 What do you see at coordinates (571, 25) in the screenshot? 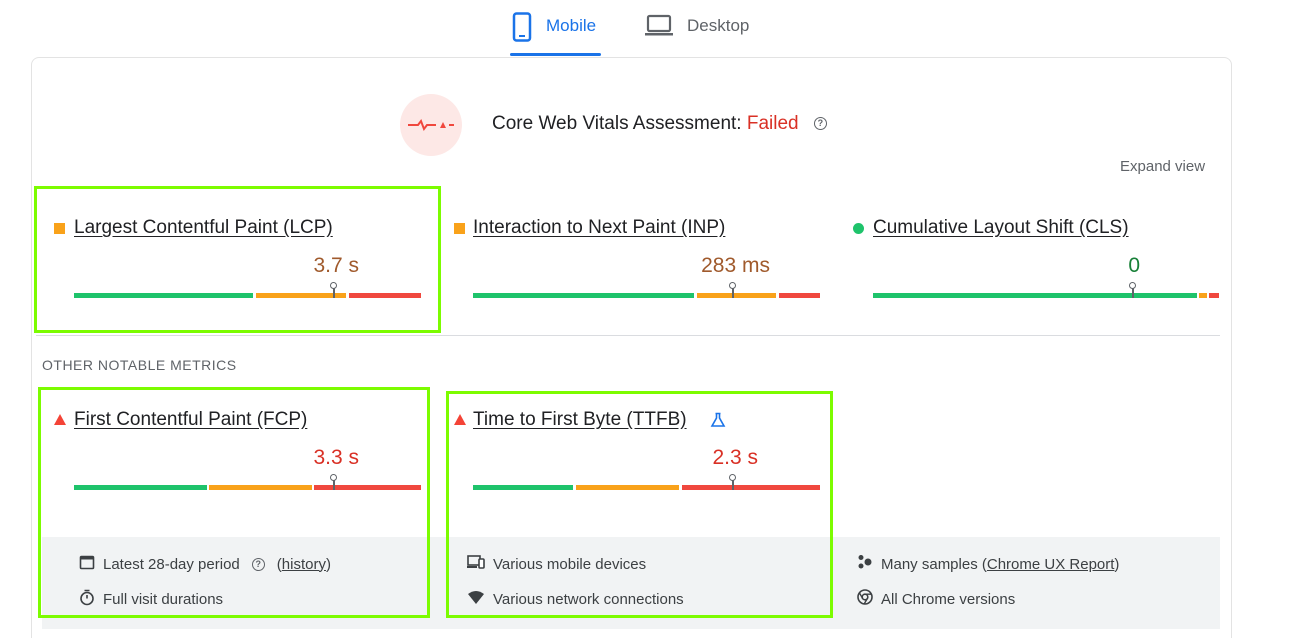
I see `tab-mobile-label: Mobile` at bounding box center [571, 25].